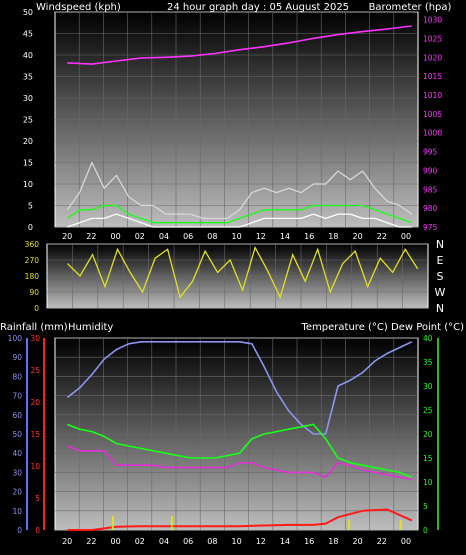 This screenshot has width=466, height=555. I want to click on rainfall-tick-label: 10, so click(35, 466).